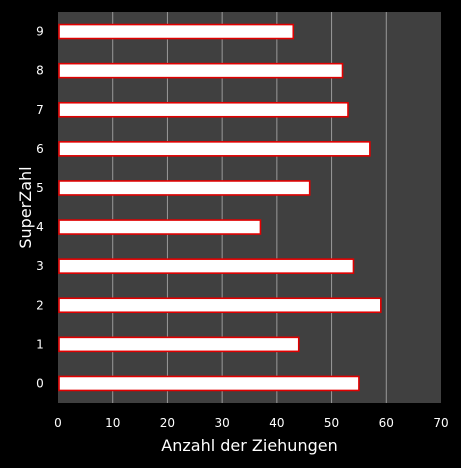  I want to click on y-tick-label: 0, so click(40, 383).